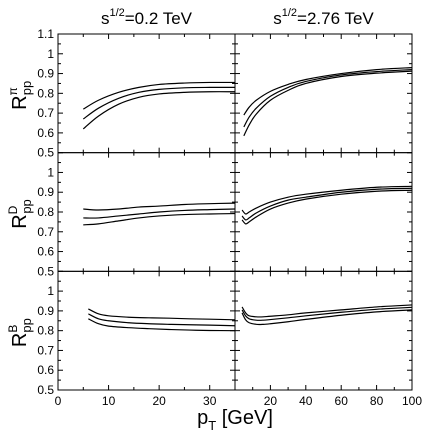 The image size is (425, 436). I want to click on x-tick-label: 60, so click(342, 401).